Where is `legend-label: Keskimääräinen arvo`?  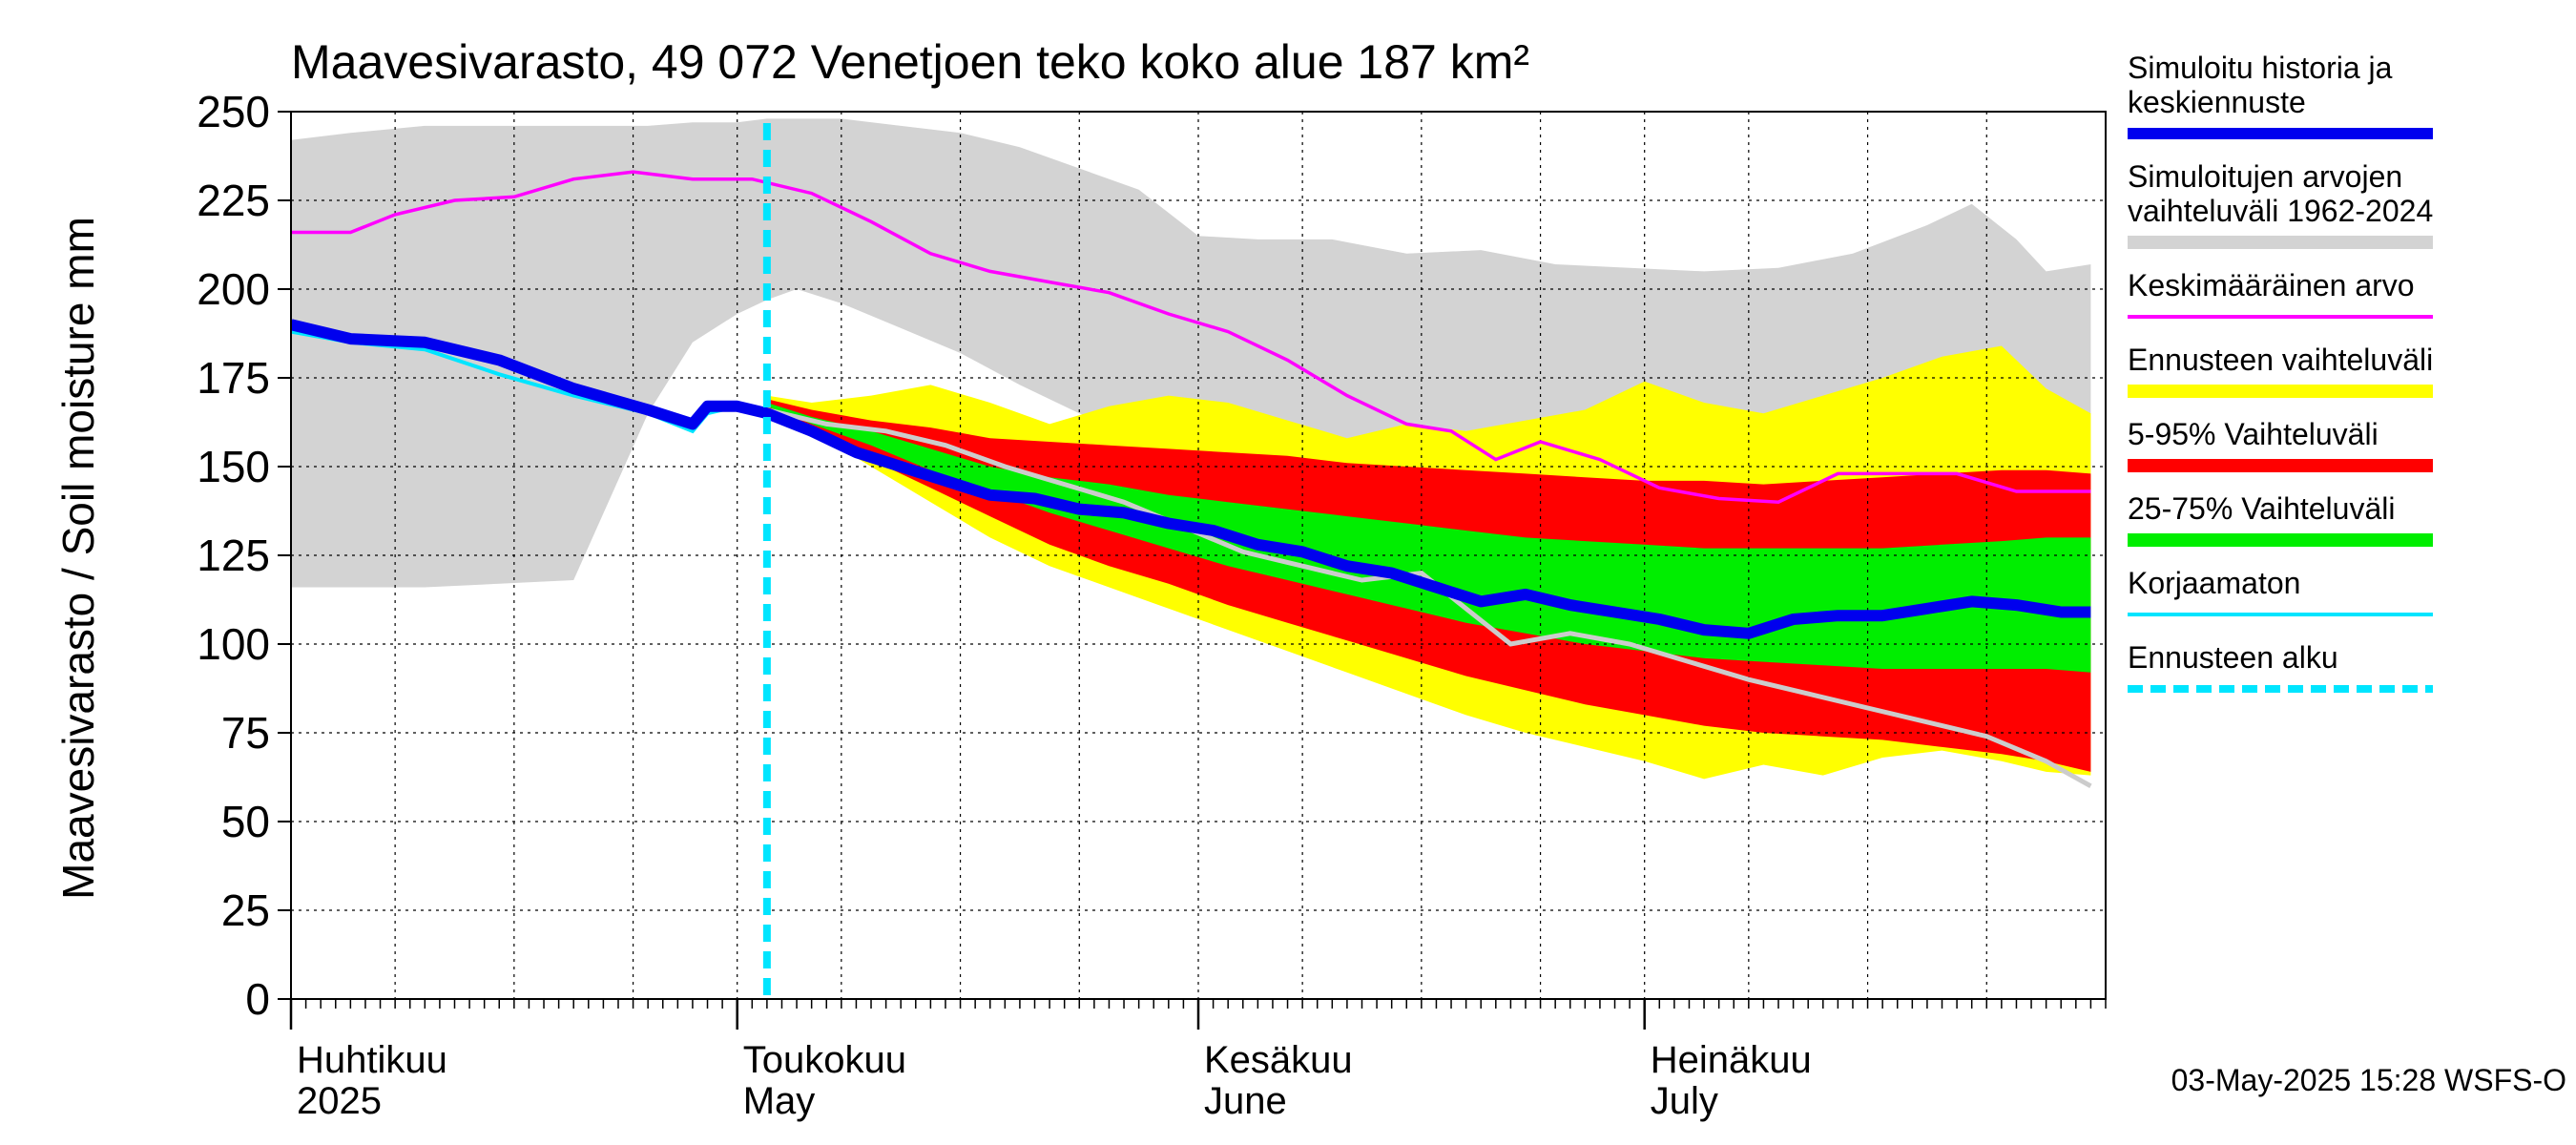 legend-label: Keskimääräinen arvo is located at coordinates (2271, 285).